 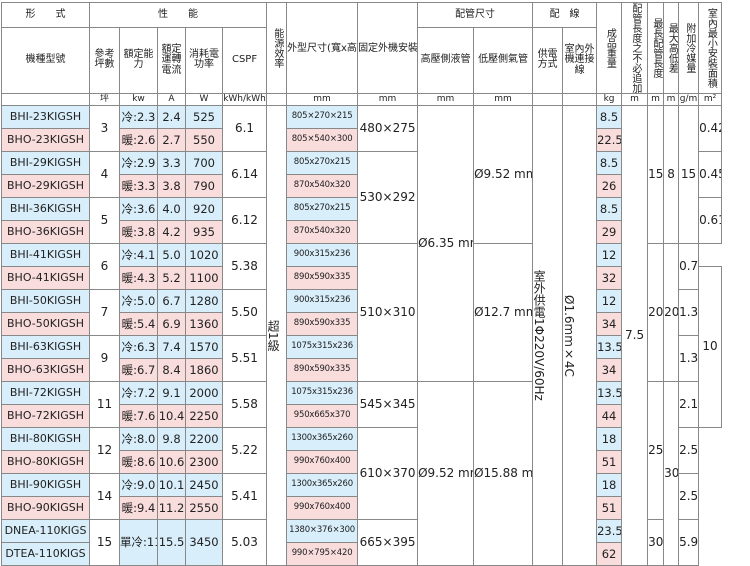 What do you see at coordinates (609, 301) in the screenshot?
I see `weight-cell: 12` at bounding box center [609, 301].